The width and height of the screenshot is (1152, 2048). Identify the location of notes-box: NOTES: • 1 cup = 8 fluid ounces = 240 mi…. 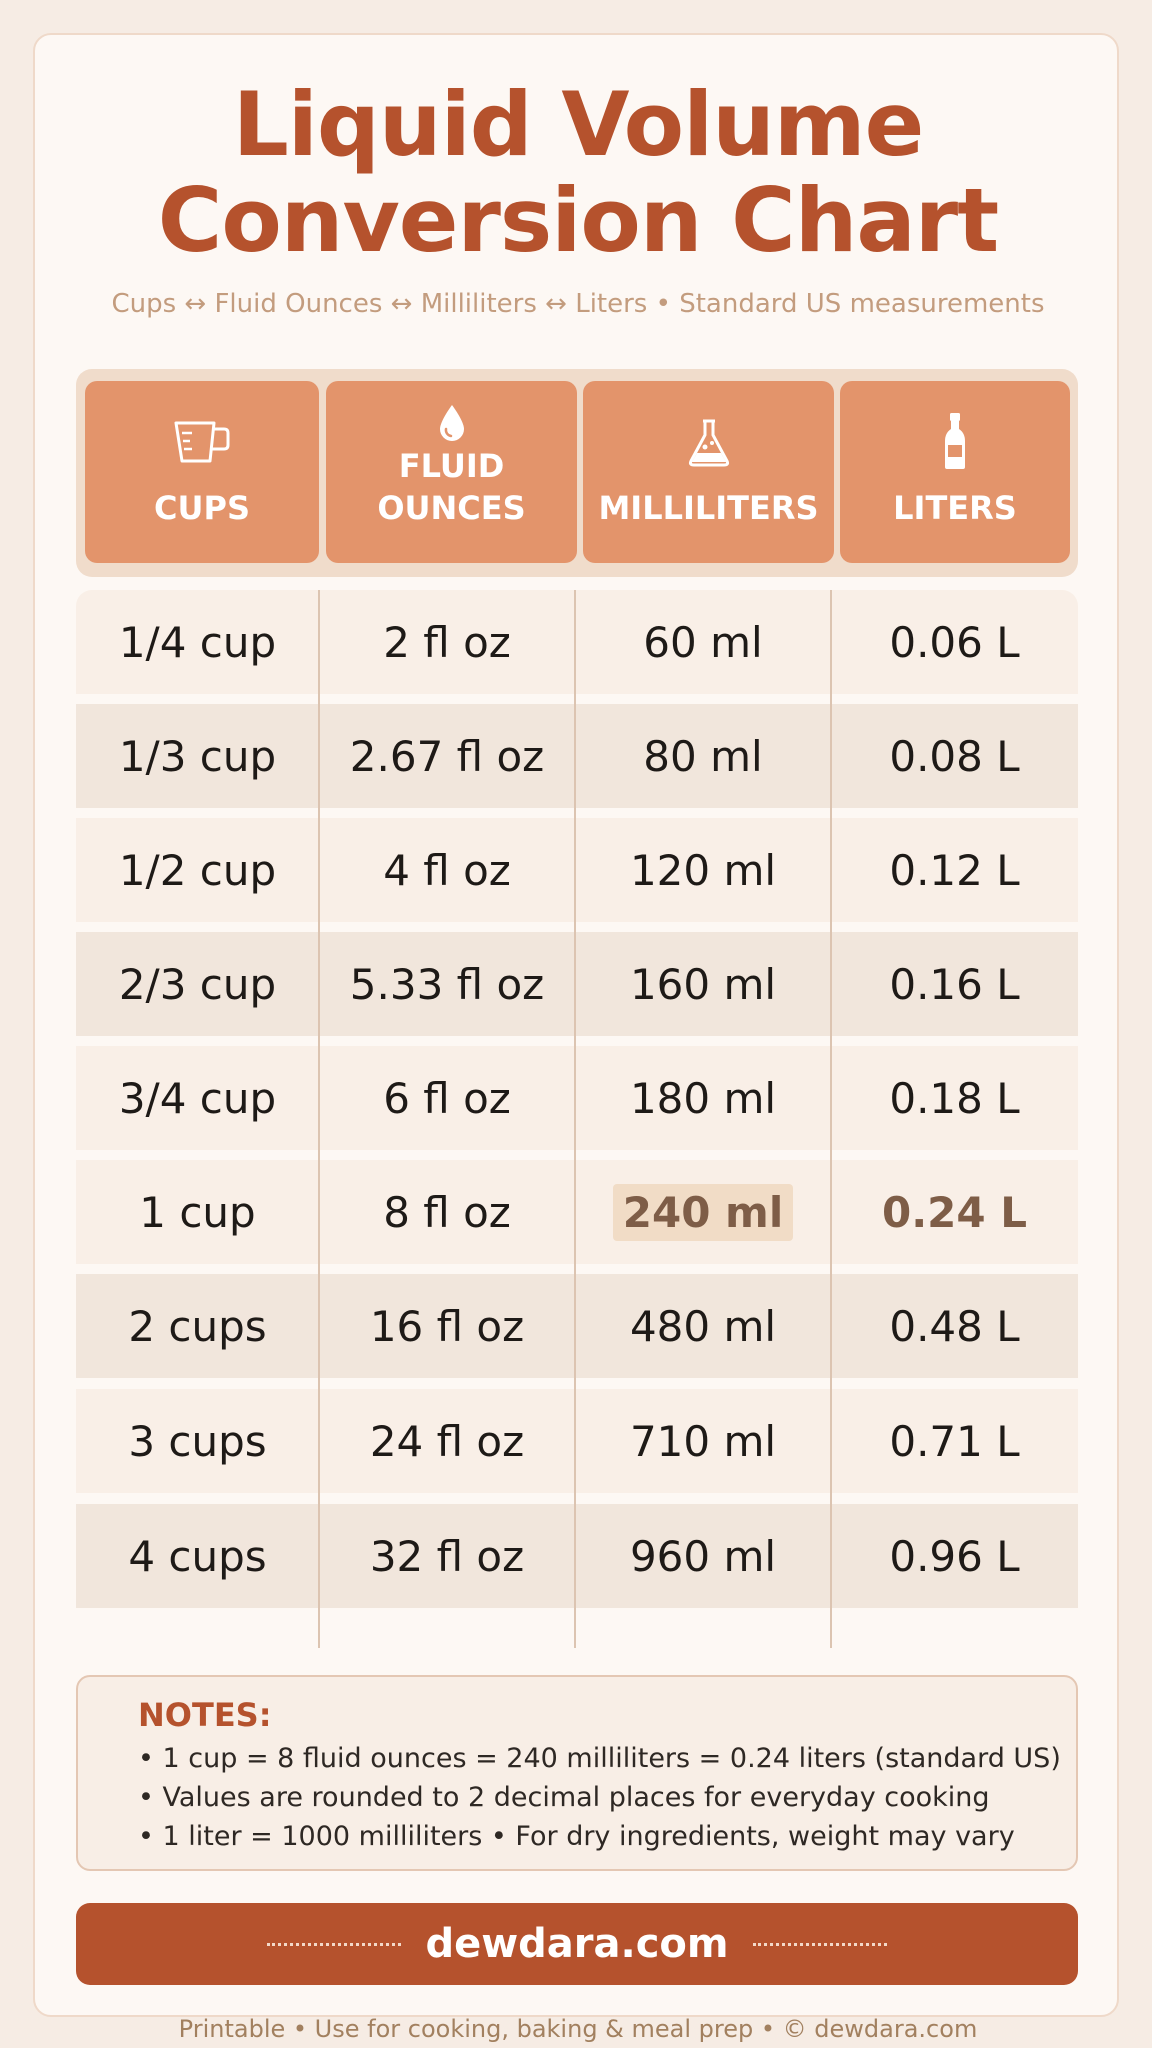
(577, 1773).